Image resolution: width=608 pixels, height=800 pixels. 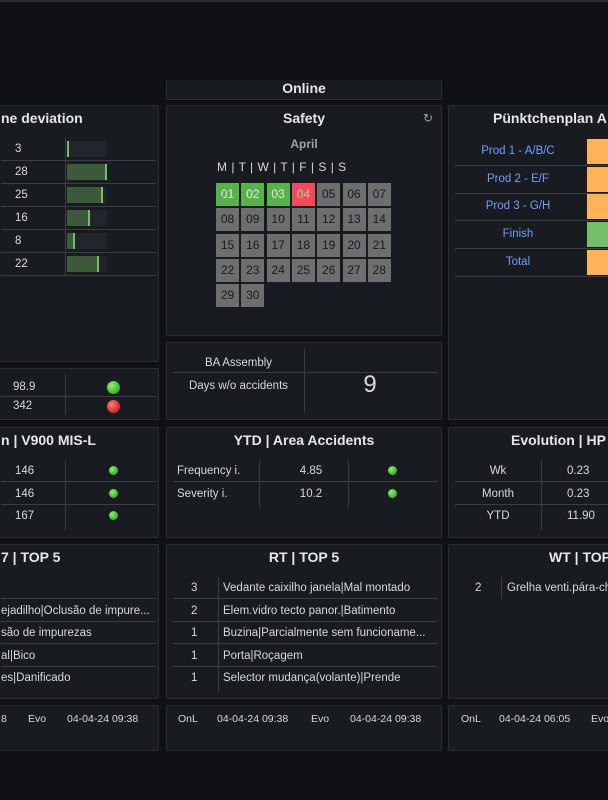 I want to click on ytd-value: 10.2, so click(x=311, y=493).